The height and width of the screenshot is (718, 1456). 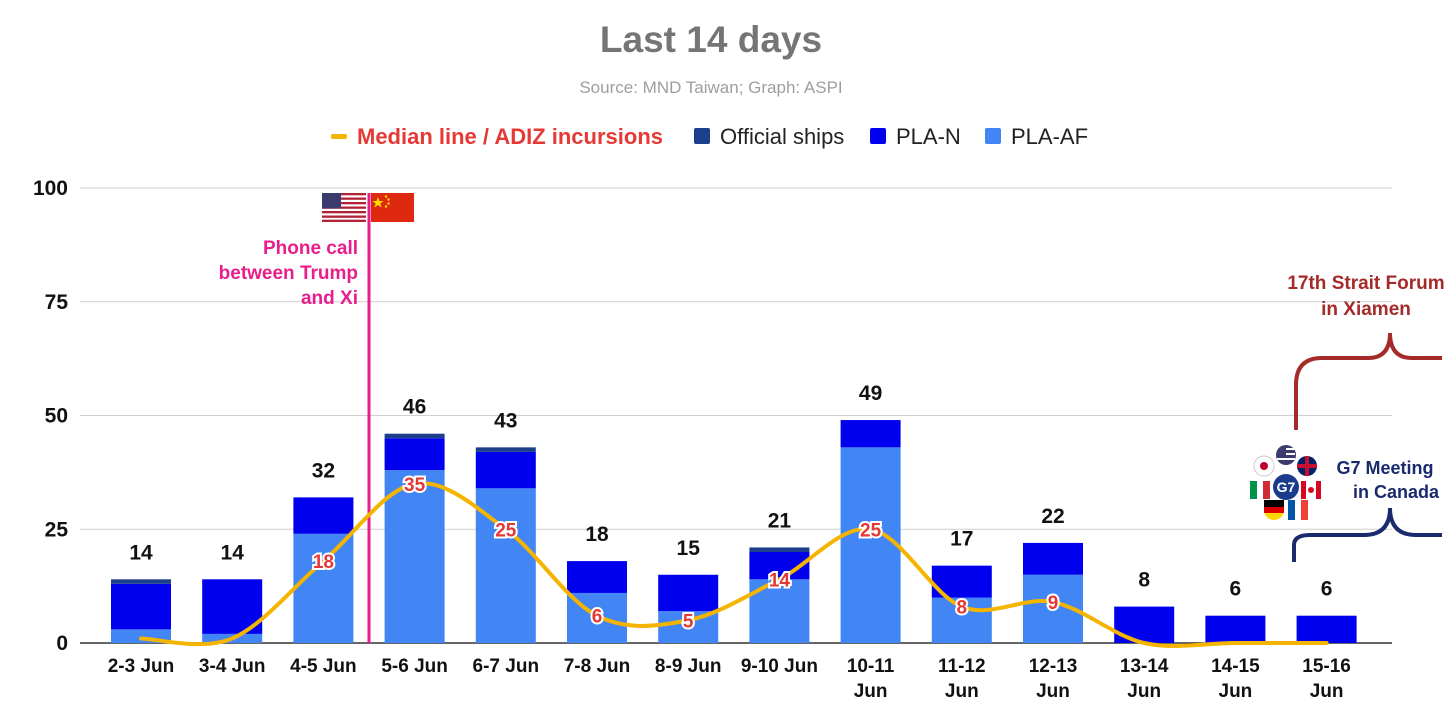 I want to click on phone-call-label-line-3: and Xi, so click(x=329, y=298).